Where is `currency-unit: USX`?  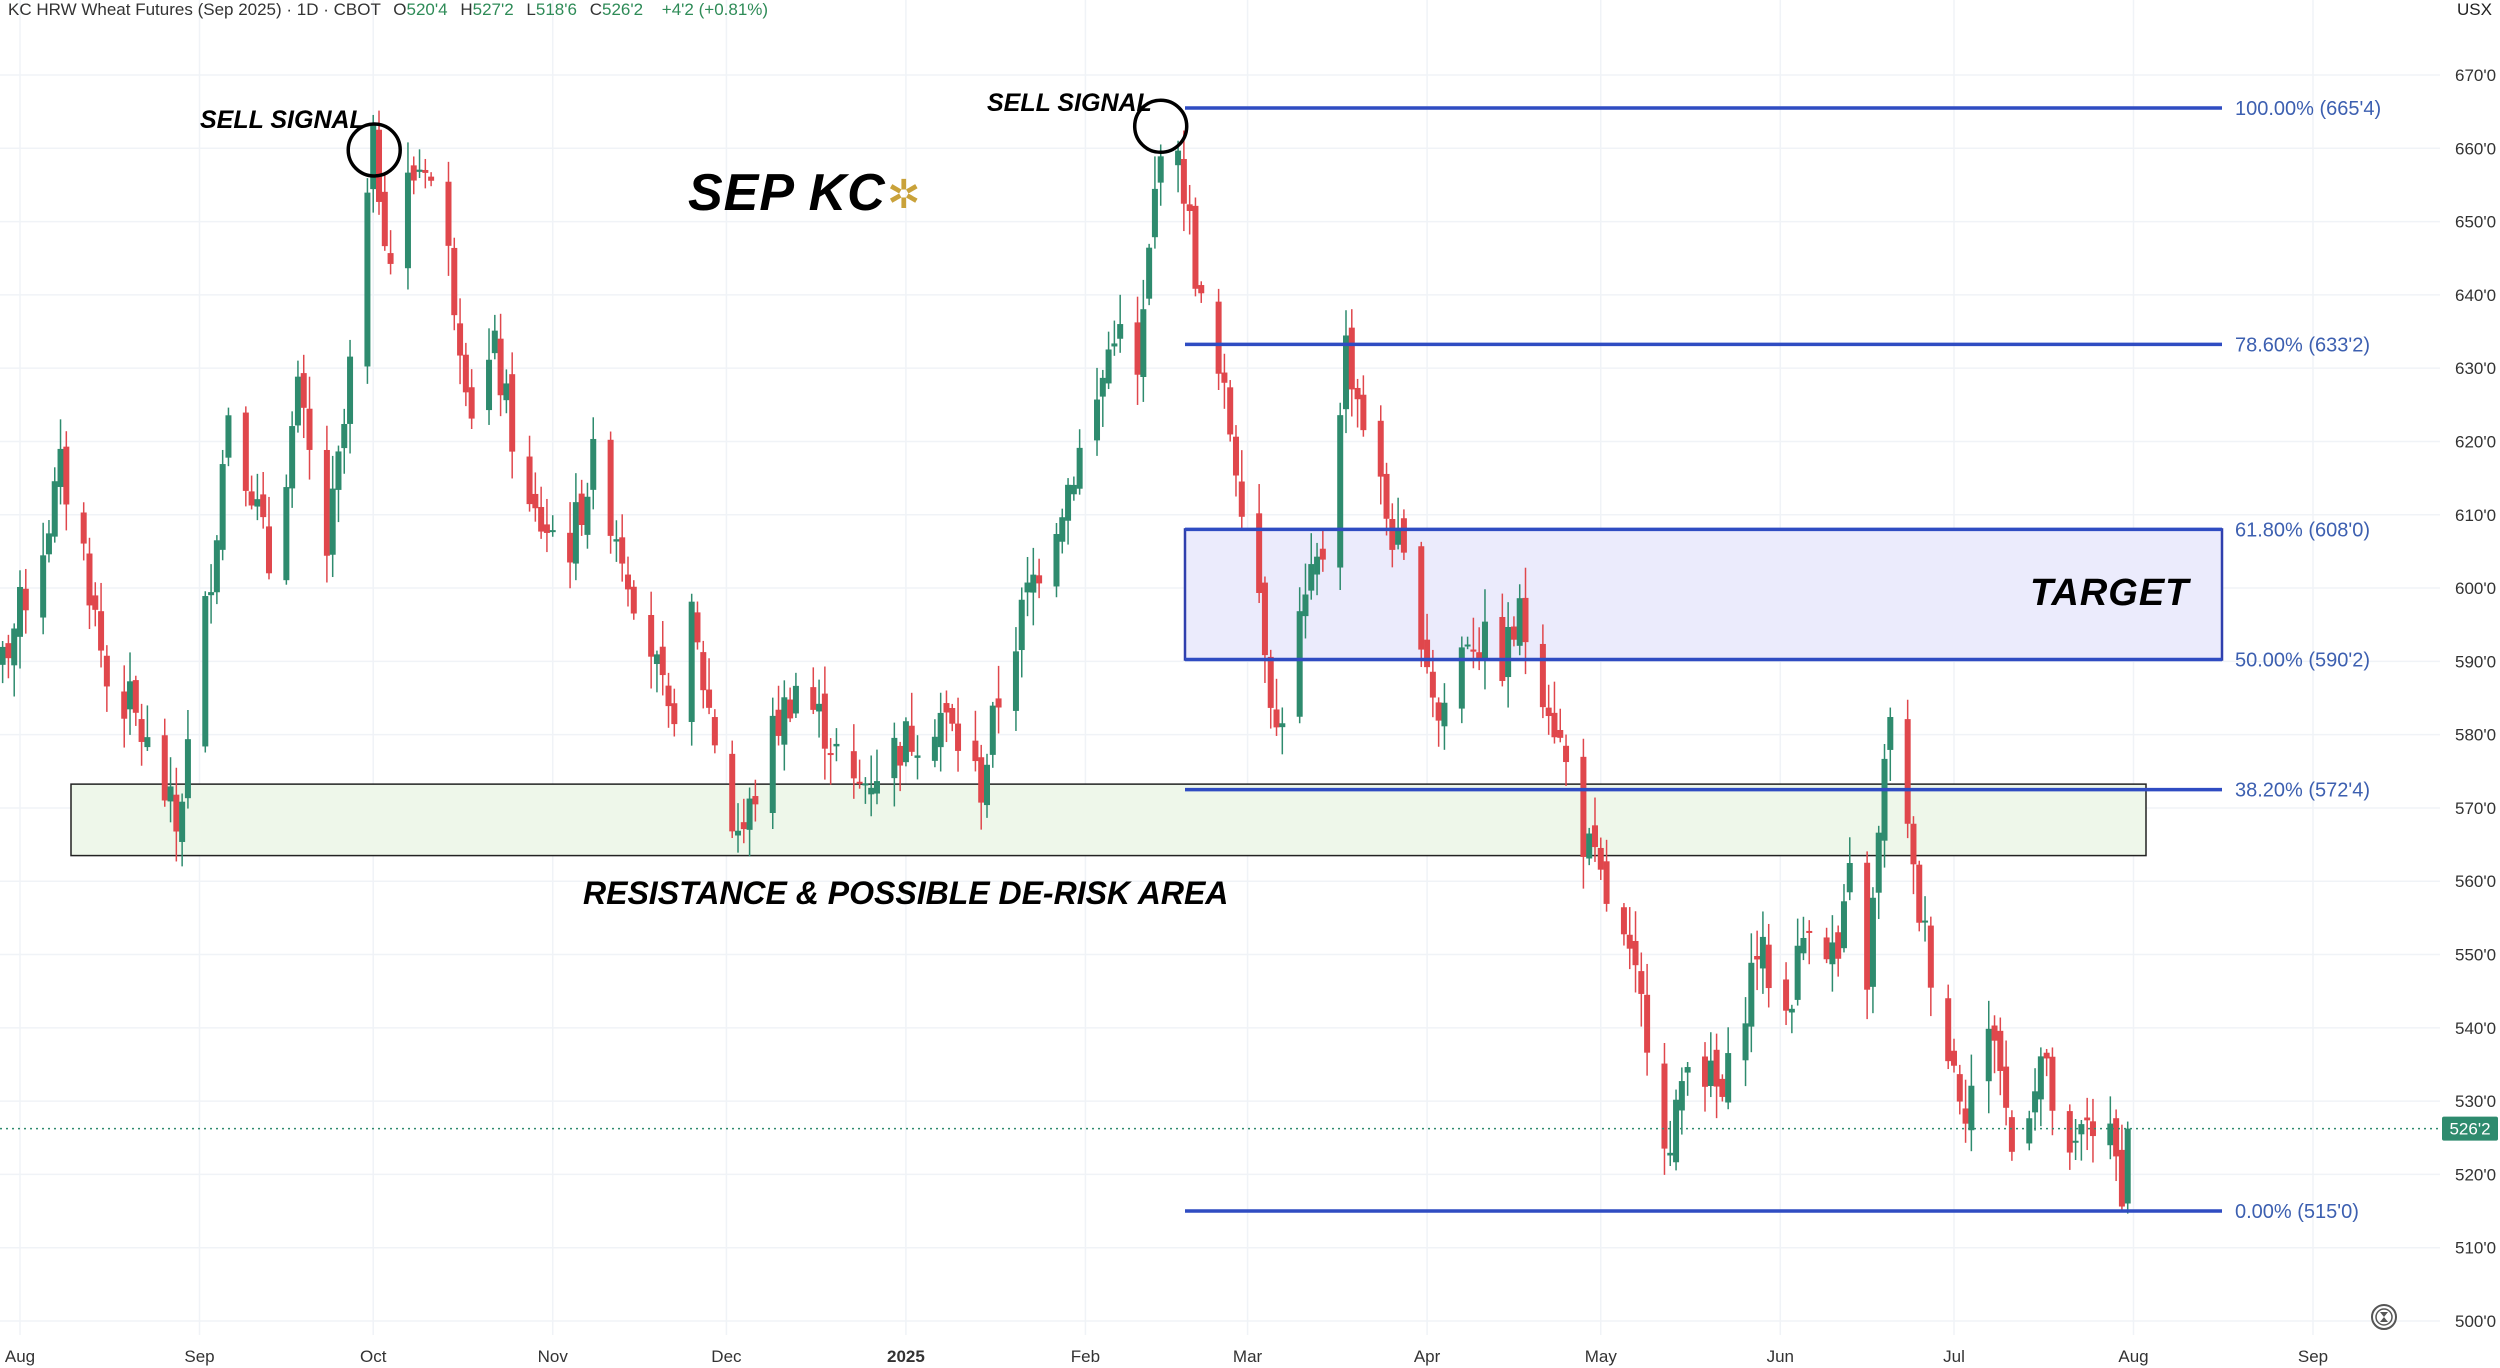 currency-unit: USX is located at coordinates (2474, 9).